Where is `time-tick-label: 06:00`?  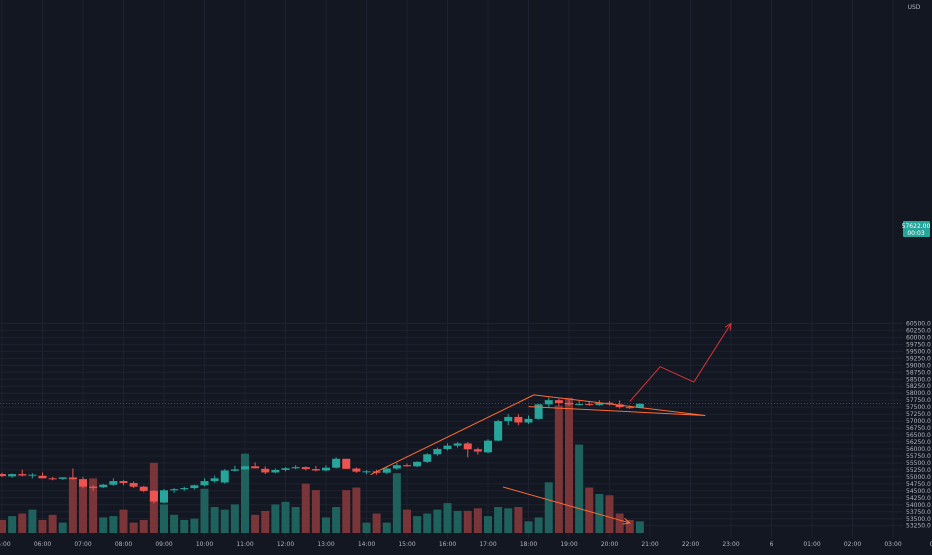 time-tick-label: 06:00 is located at coordinates (42, 544).